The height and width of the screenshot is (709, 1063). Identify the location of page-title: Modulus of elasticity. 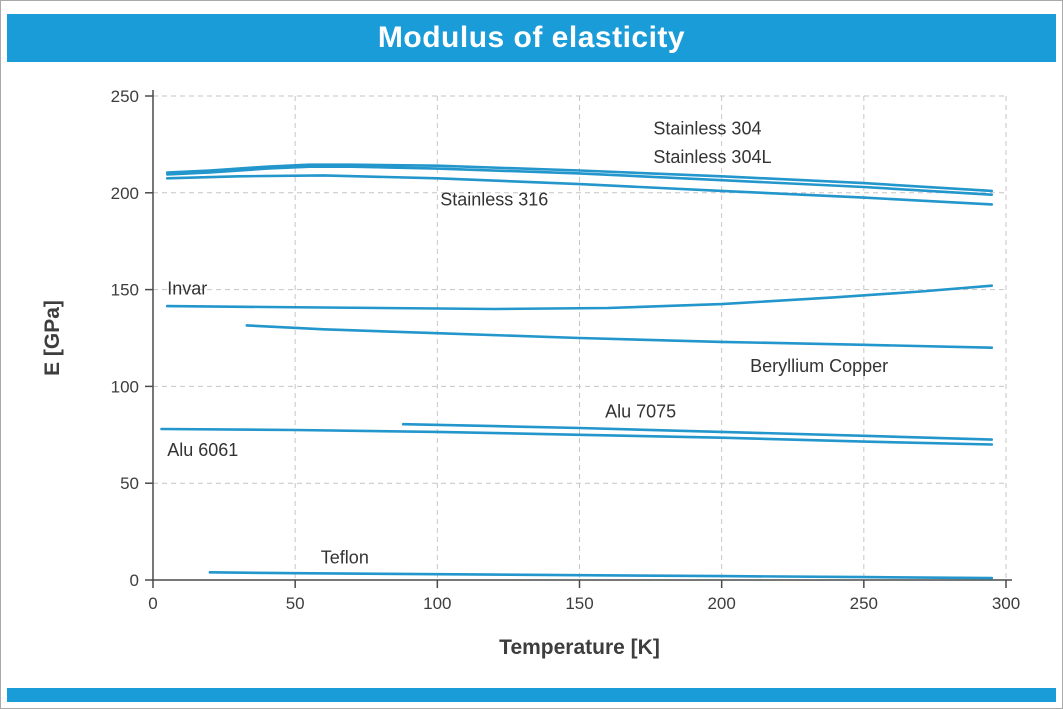
(531, 37).